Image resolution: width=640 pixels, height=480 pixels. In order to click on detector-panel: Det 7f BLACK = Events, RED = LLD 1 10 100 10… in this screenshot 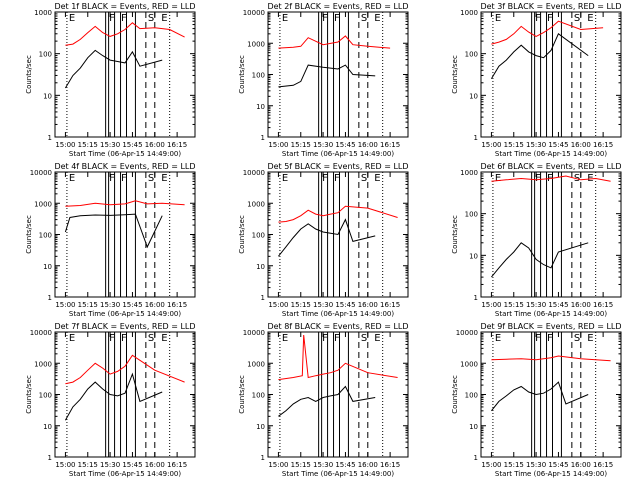, I will do `click(110, 400)`.